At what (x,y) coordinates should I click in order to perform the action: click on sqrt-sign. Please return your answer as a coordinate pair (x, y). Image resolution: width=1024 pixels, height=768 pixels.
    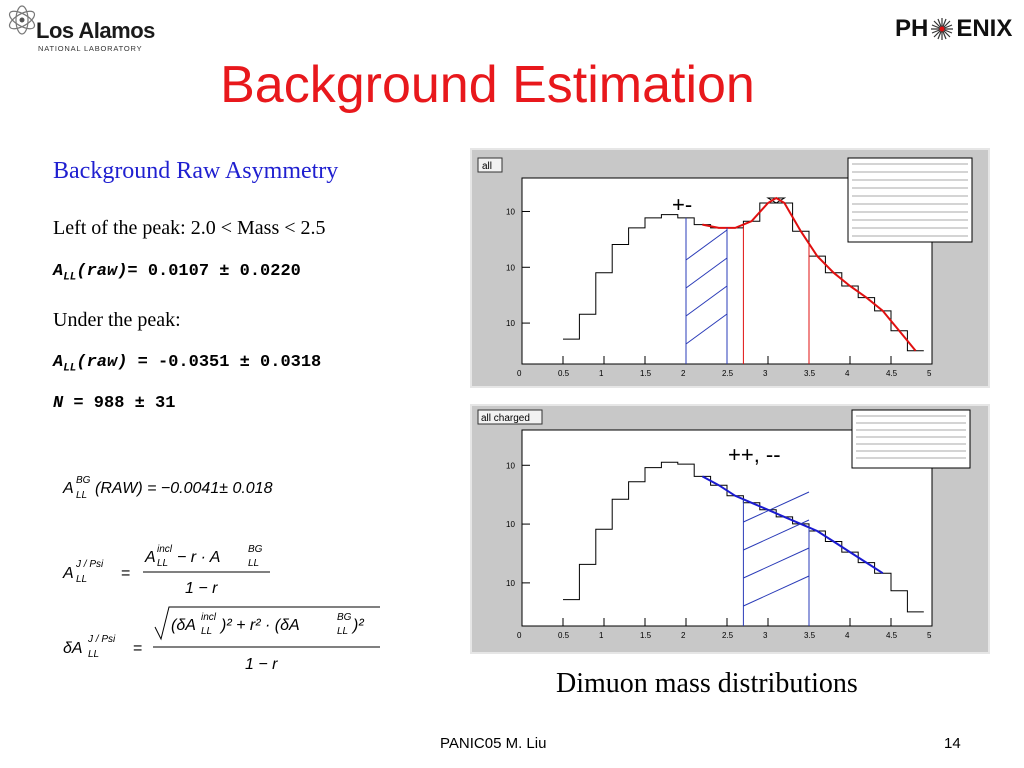
    Looking at the image, I should click on (267, 623).